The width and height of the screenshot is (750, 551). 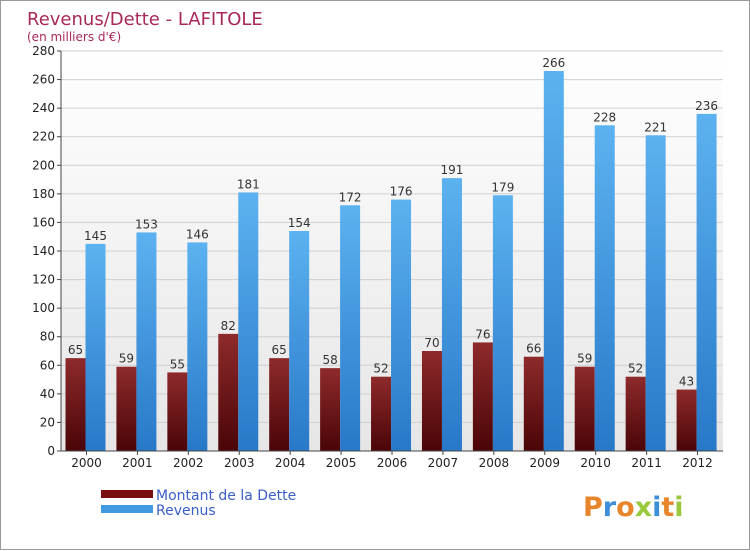 I want to click on data-label: 179, so click(x=502, y=187).